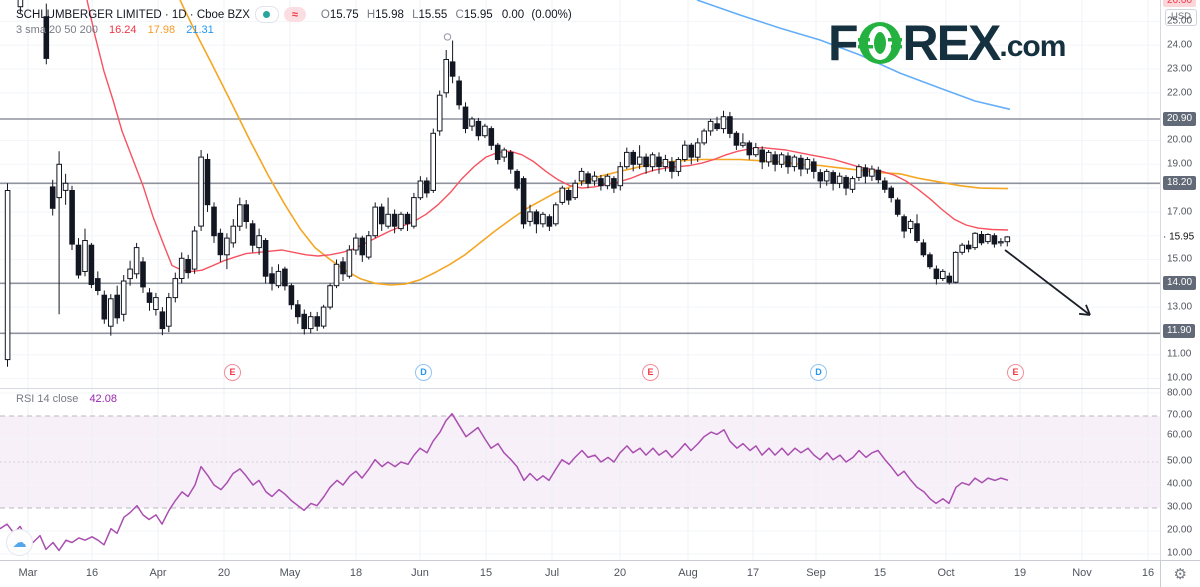 The image size is (1200, 587). Describe the element at coordinates (853, 55) in the screenshot. I see `sma200-line` at that location.